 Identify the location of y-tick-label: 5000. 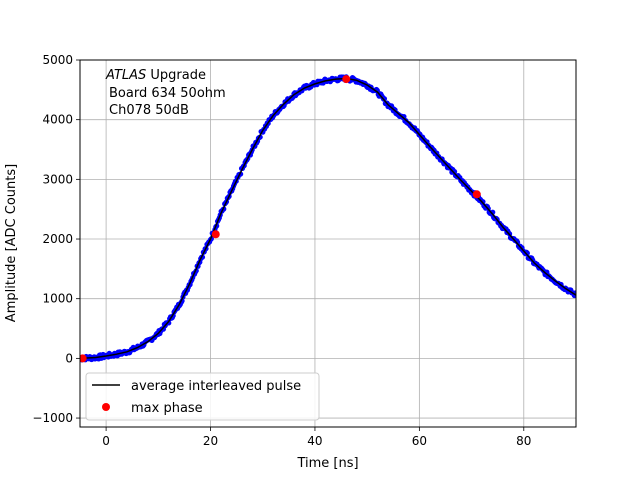
(57, 60).